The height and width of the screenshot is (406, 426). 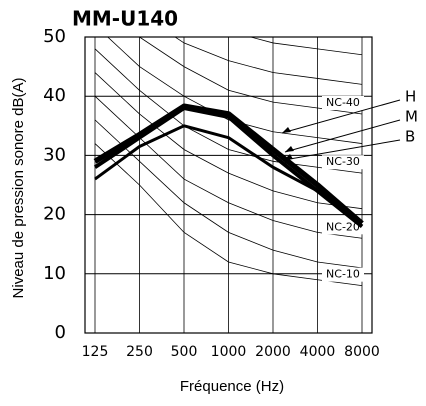 What do you see at coordinates (362, 352) in the screenshot?
I see `x-tick-label: 8000` at bounding box center [362, 352].